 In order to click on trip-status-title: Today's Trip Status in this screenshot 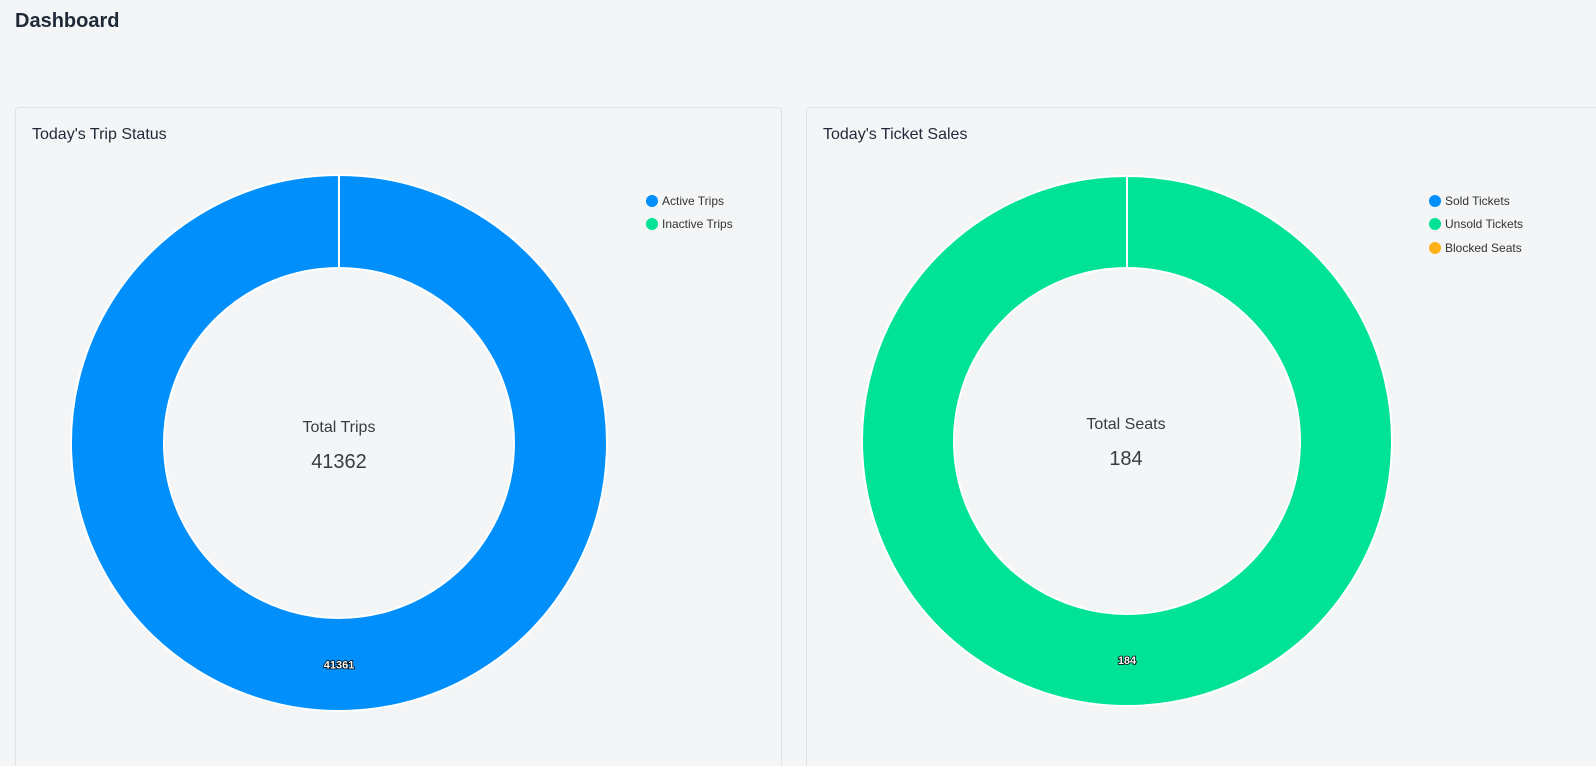, I will do `click(99, 134)`.